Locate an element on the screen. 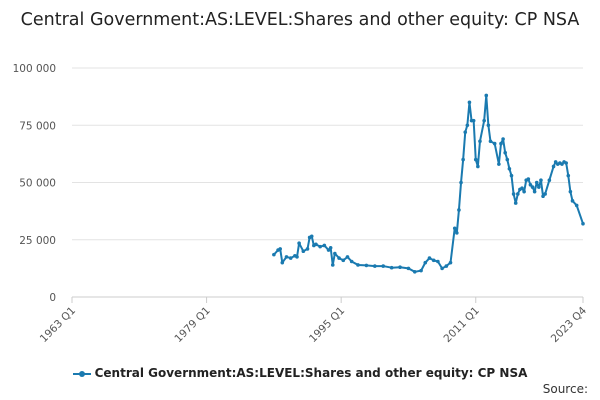 The image size is (600, 400). x-tick-label: 1979 Q1 is located at coordinates (192, 325).